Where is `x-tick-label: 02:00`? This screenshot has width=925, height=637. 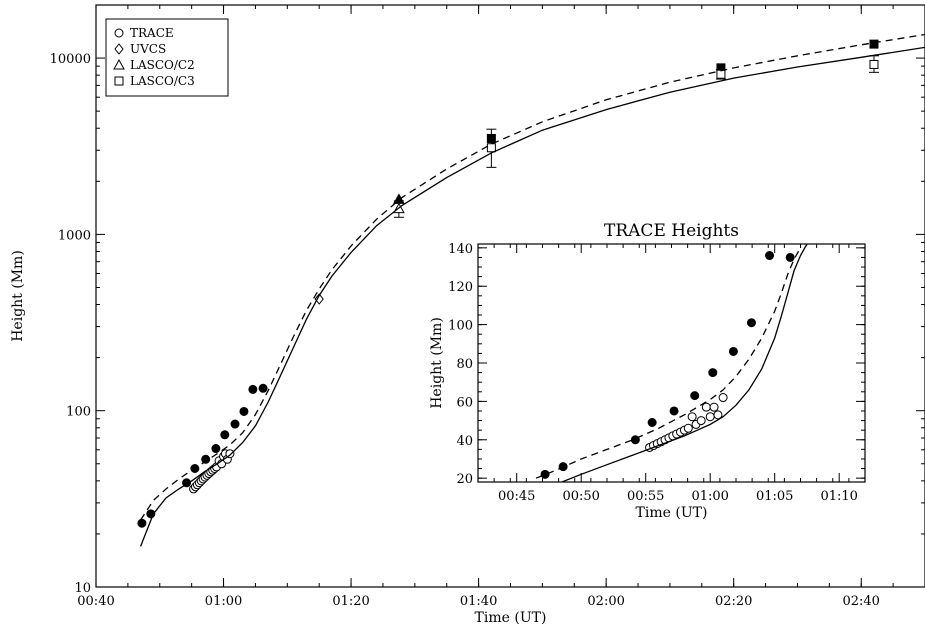 x-tick-label: 02:00 is located at coordinates (605, 601).